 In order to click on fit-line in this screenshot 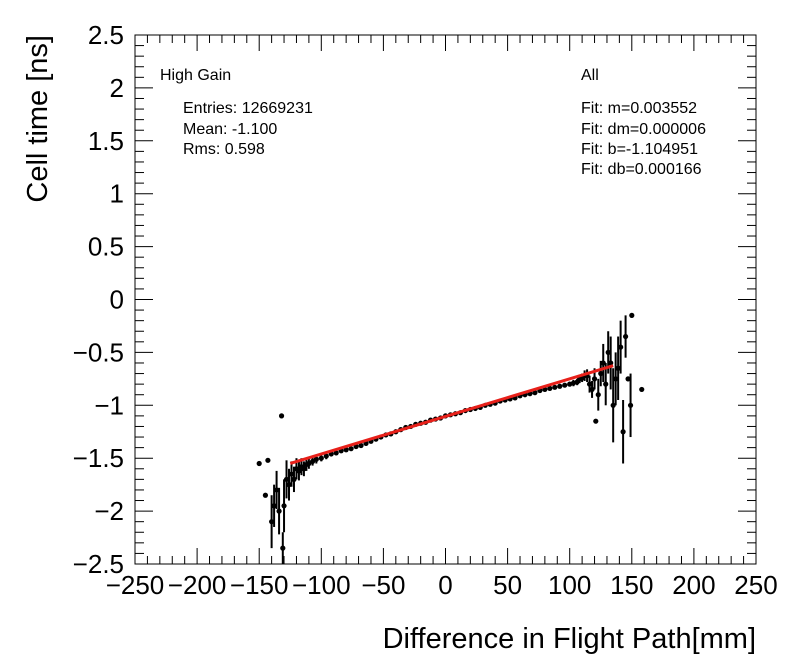, I will do `click(451, 414)`.